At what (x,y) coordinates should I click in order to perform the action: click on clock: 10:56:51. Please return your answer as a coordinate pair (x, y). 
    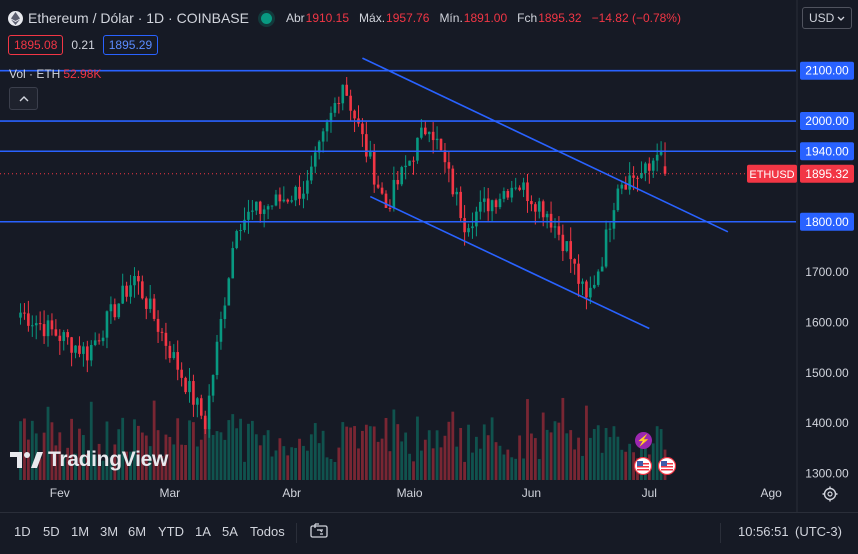
    Looking at the image, I should click on (763, 531).